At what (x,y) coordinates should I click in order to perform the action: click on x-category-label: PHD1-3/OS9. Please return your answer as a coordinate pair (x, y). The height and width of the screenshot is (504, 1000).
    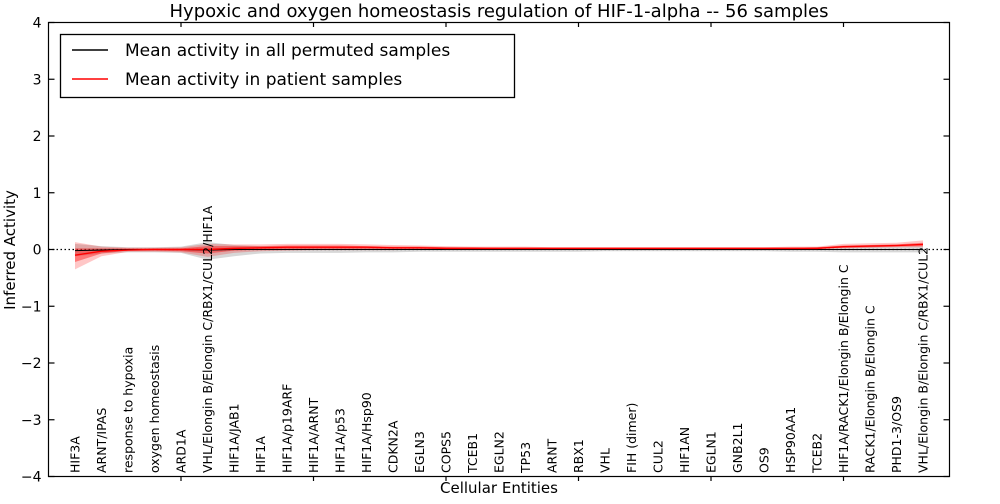
    Looking at the image, I should click on (896, 434).